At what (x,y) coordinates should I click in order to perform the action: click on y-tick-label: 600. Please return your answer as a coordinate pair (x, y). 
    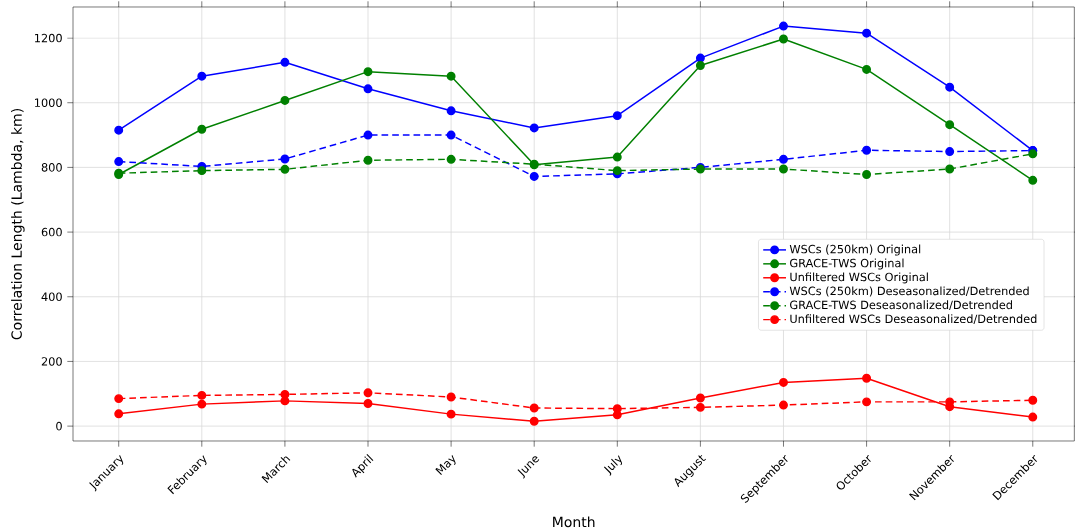
    Looking at the image, I should click on (51, 232).